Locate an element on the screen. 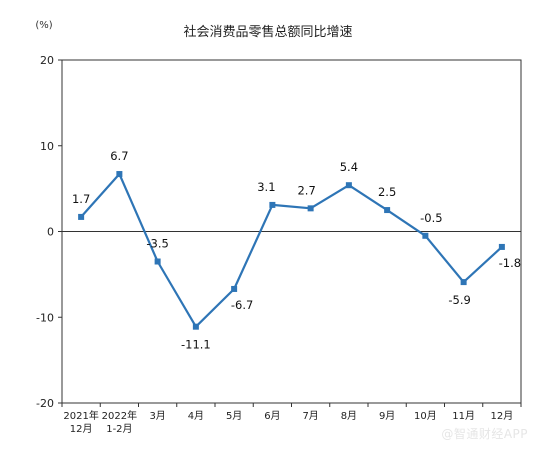 The height and width of the screenshot is (450, 536). y-tick-label: -10 is located at coordinates (45, 317).